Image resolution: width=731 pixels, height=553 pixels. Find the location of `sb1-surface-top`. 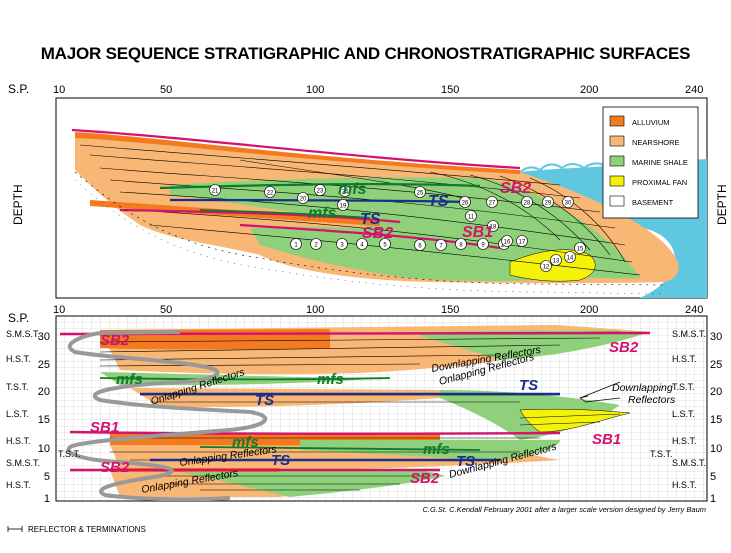

sb1-surface-top is located at coordinates (370, 236).